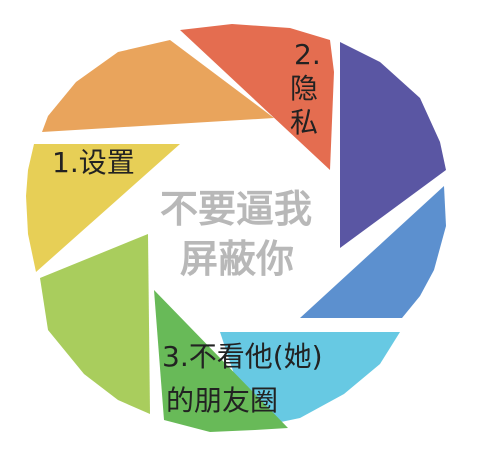  Describe the element at coordinates (304, 88) in the screenshot. I see `step-privacy-char-1: 隐` at that location.